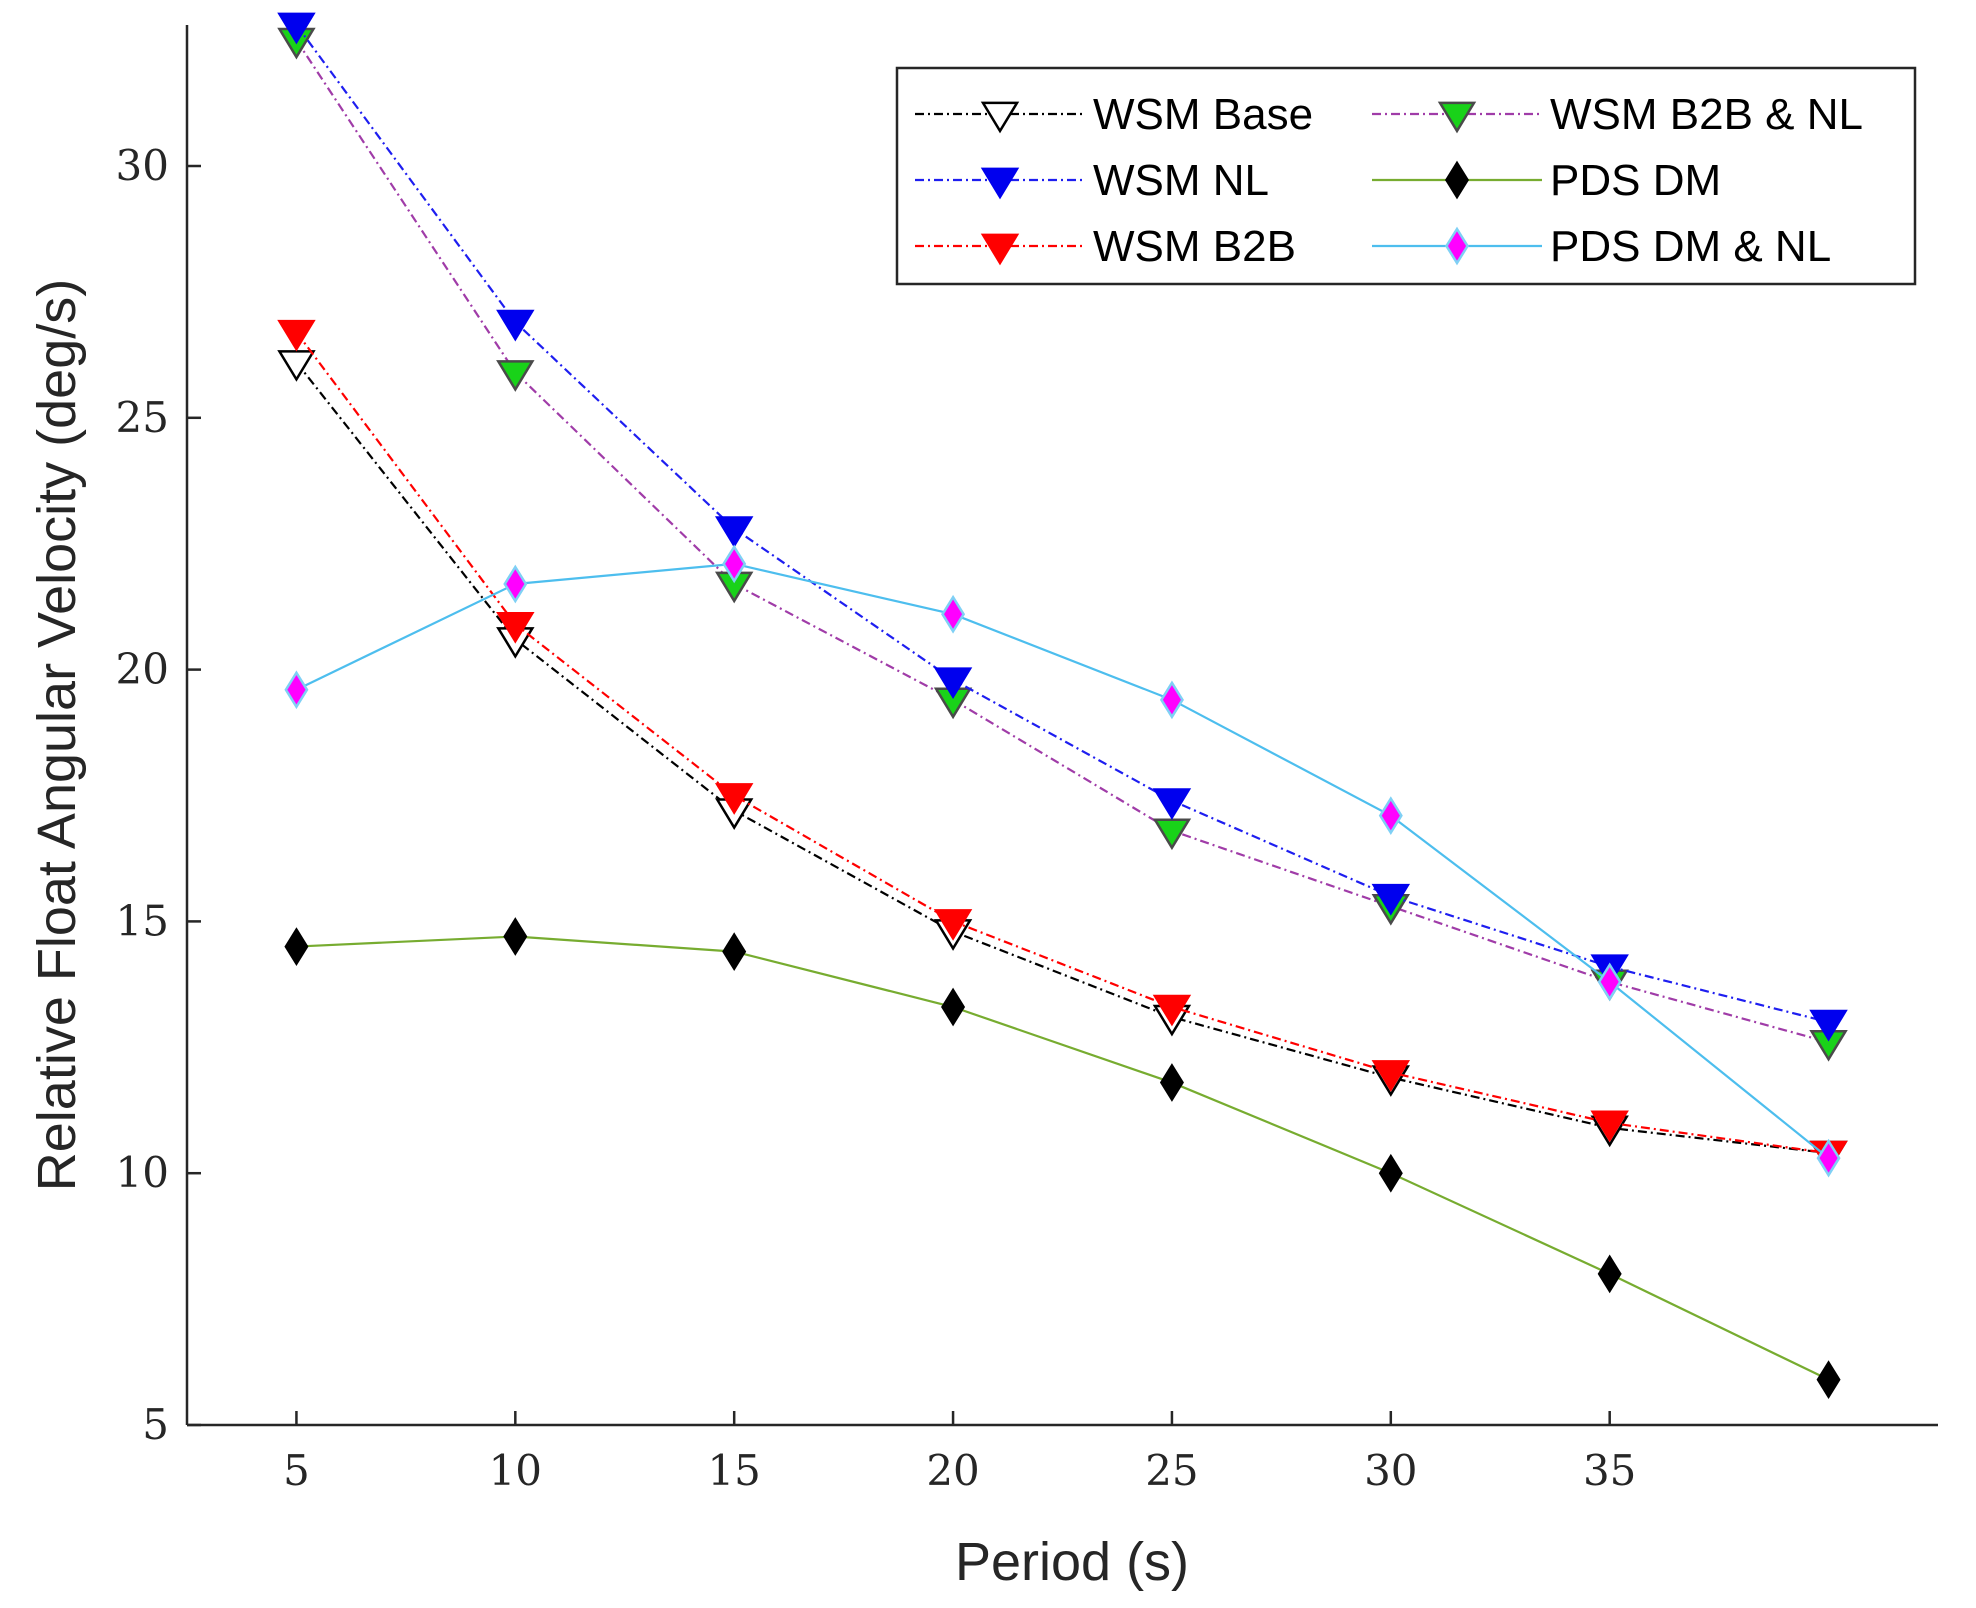  What do you see at coordinates (952, 1470) in the screenshot?
I see `x-tick-label: 20` at bounding box center [952, 1470].